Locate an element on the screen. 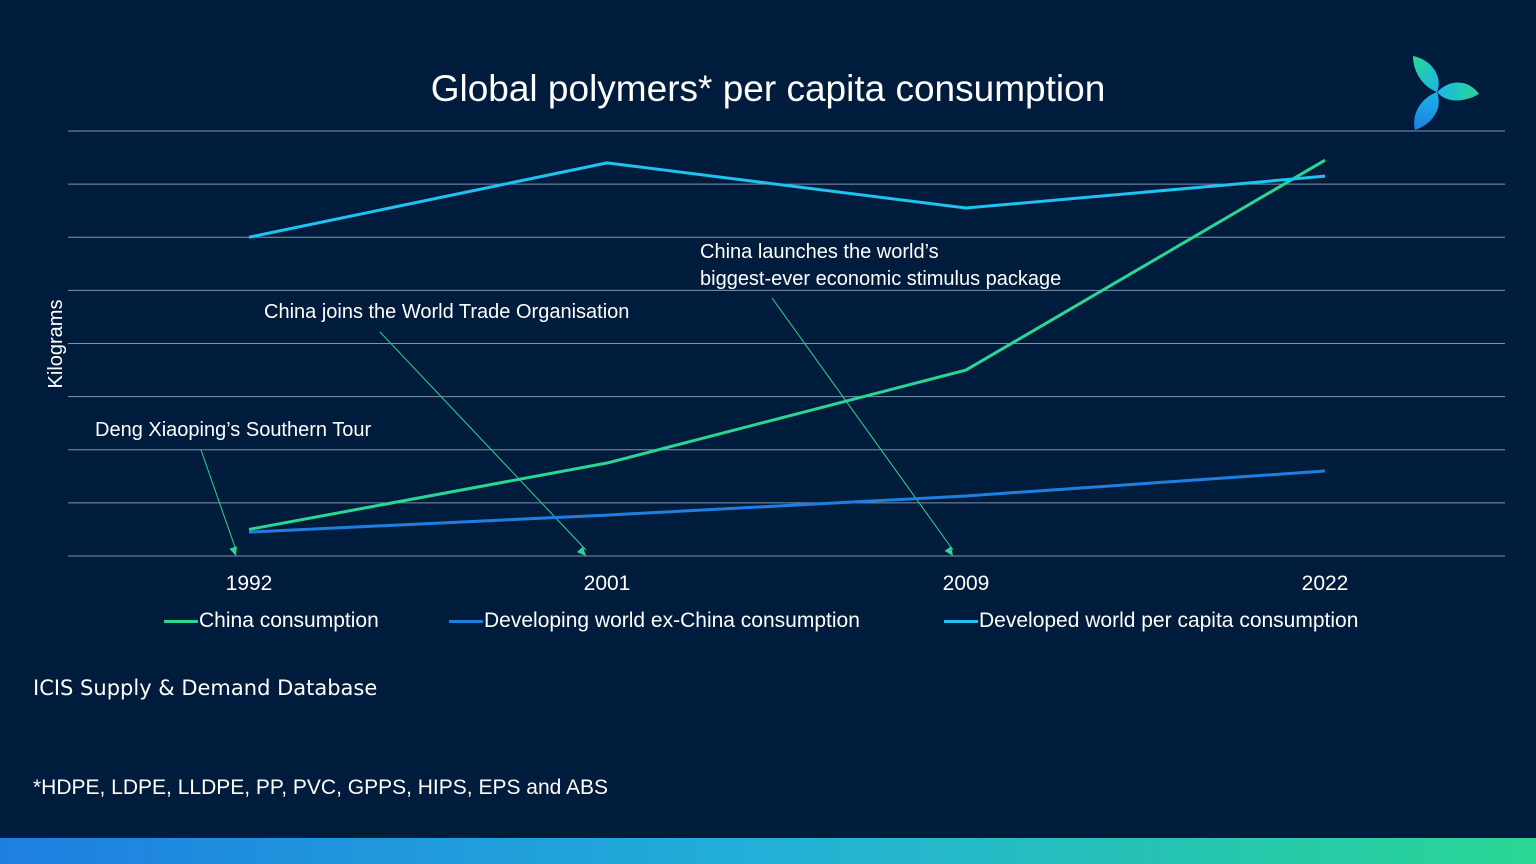 Image resolution: width=1536 pixels, height=864 pixels. x-tick-label: 2009 is located at coordinates (966, 583).